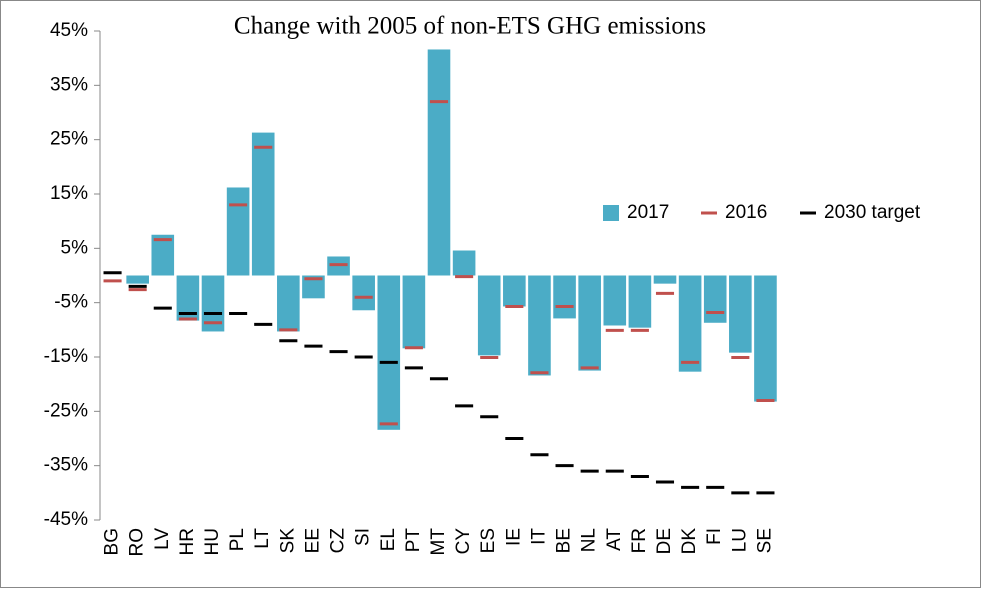 This screenshot has height=589, width=982. Describe the element at coordinates (388, 539) in the screenshot. I see `x-tick-label: EL` at that location.